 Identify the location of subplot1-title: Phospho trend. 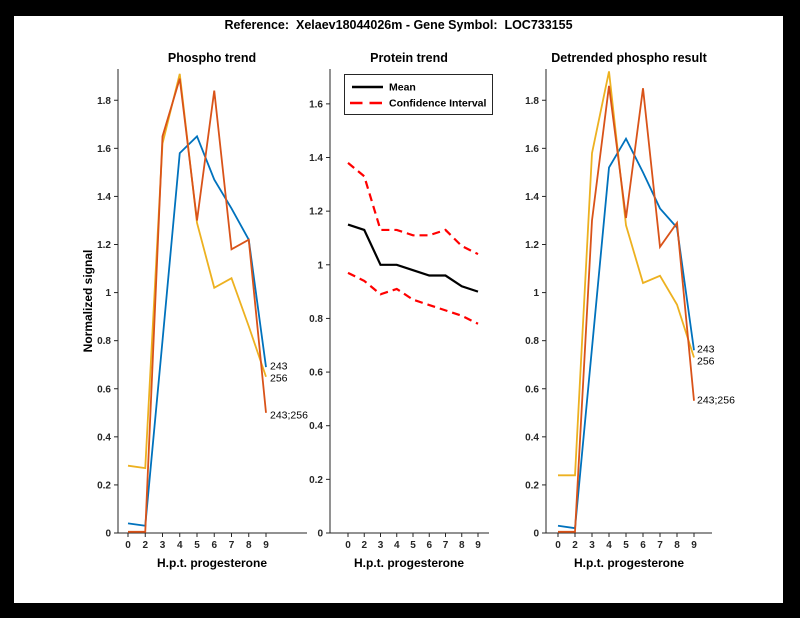
(212, 58).